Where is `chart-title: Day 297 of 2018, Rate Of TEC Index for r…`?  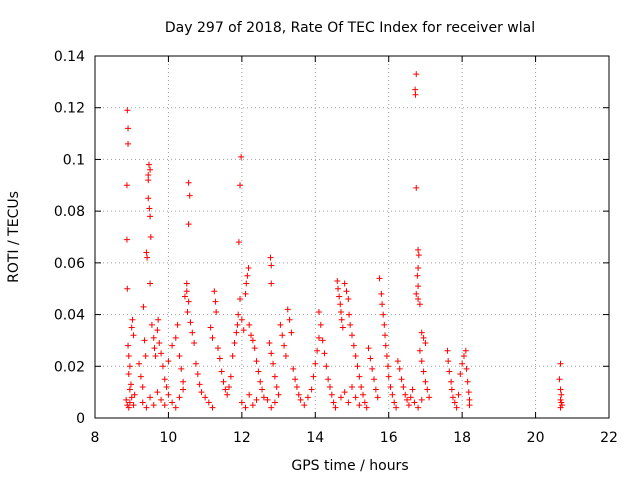 chart-title: Day 297 of 2018, Rate Of TEC Index for r… is located at coordinates (350, 28).